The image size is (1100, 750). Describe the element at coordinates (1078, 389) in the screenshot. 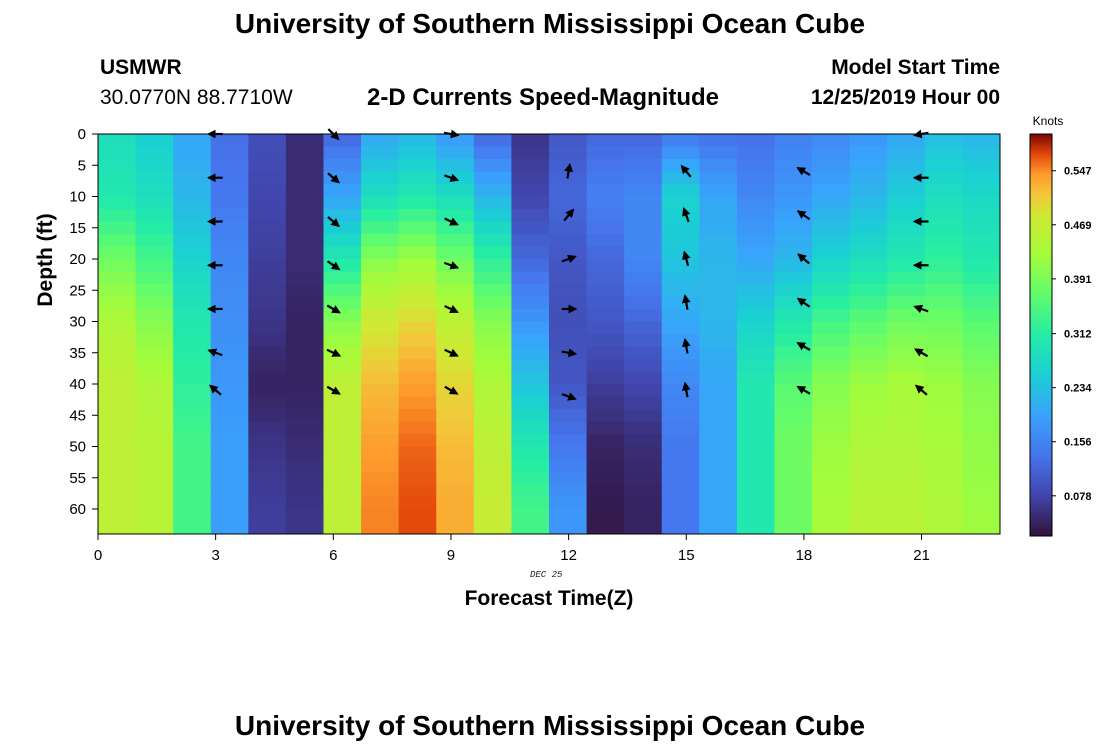

I see `colorbar-tick-label: 0.234` at that location.